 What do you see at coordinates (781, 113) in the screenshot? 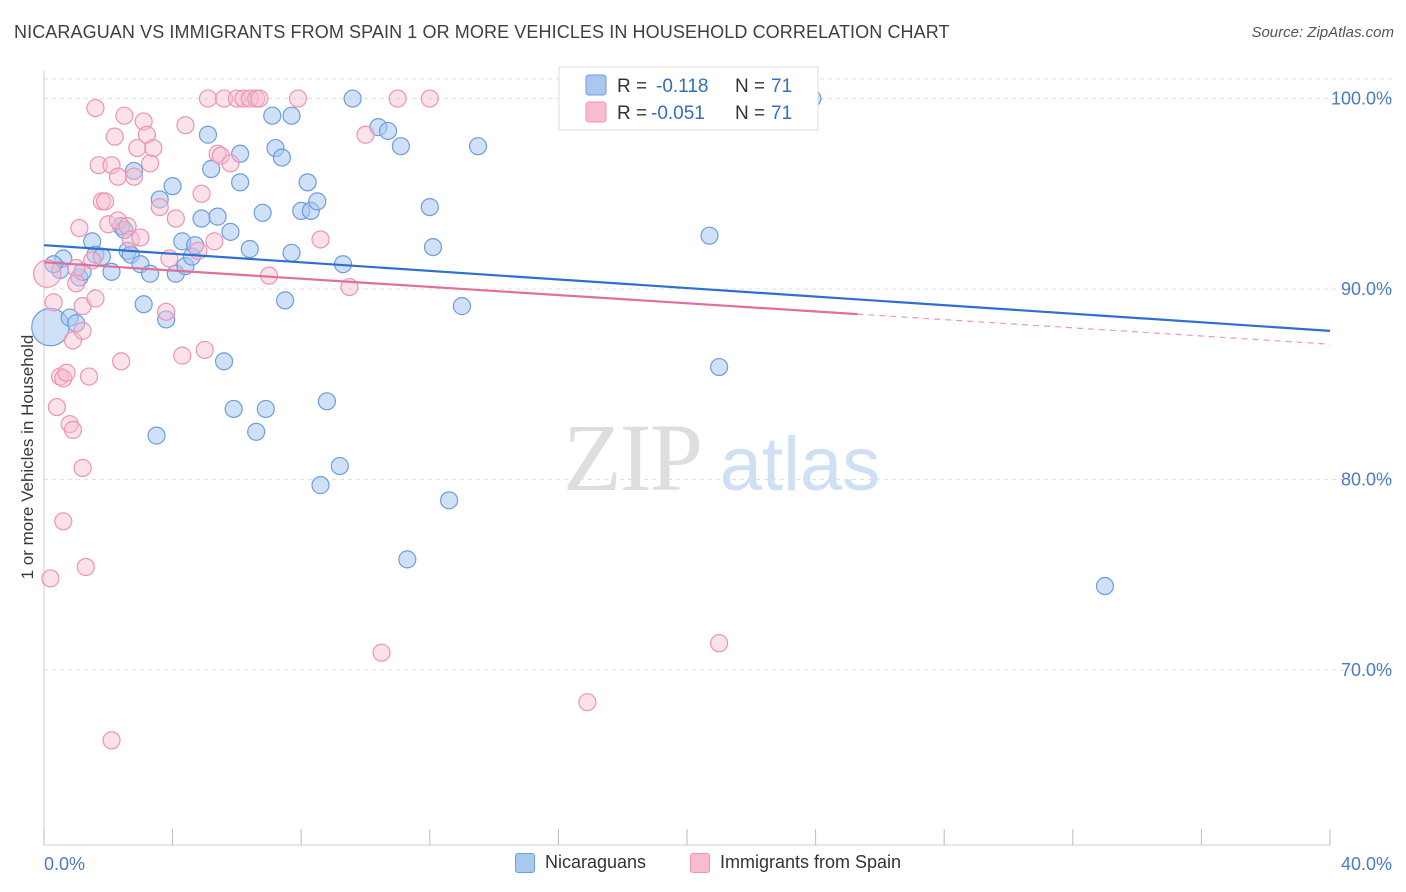
I see `legend-n-value-2: 71` at bounding box center [781, 113].